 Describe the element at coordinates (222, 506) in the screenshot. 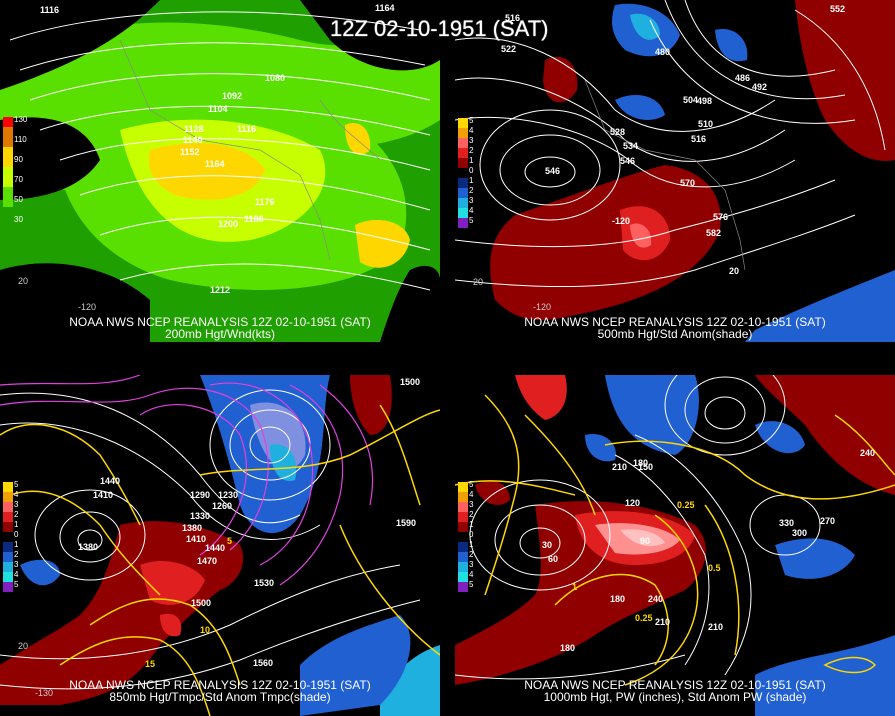

I see `contour-label: 1260` at that location.